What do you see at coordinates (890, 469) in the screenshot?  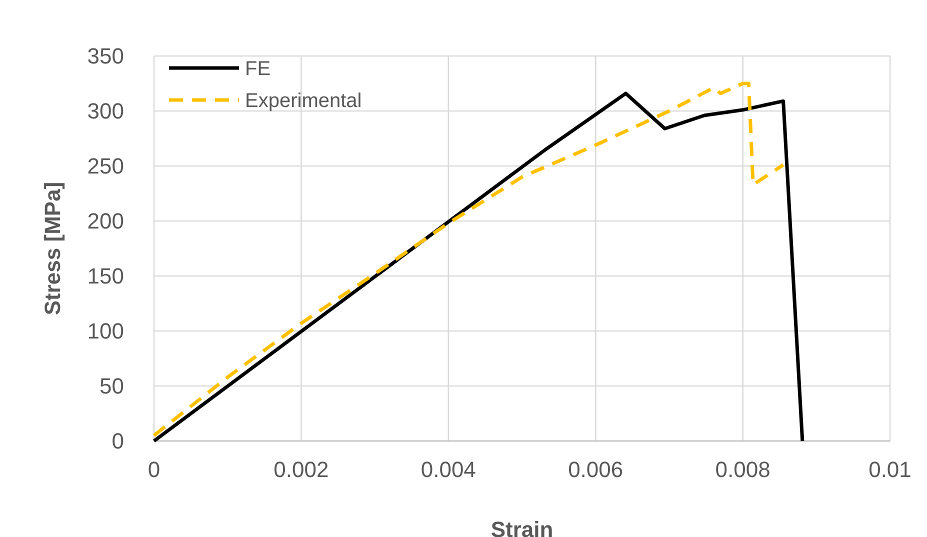 I see `x-tick-label: 0.01` at bounding box center [890, 469].